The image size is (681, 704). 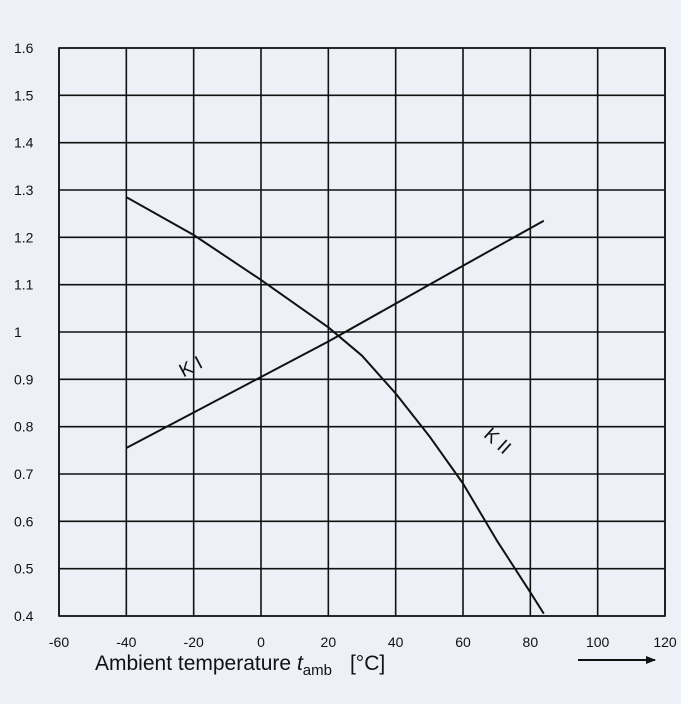 What do you see at coordinates (367, 663) in the screenshot?
I see `x-axis-label-unit: [°C]` at bounding box center [367, 663].